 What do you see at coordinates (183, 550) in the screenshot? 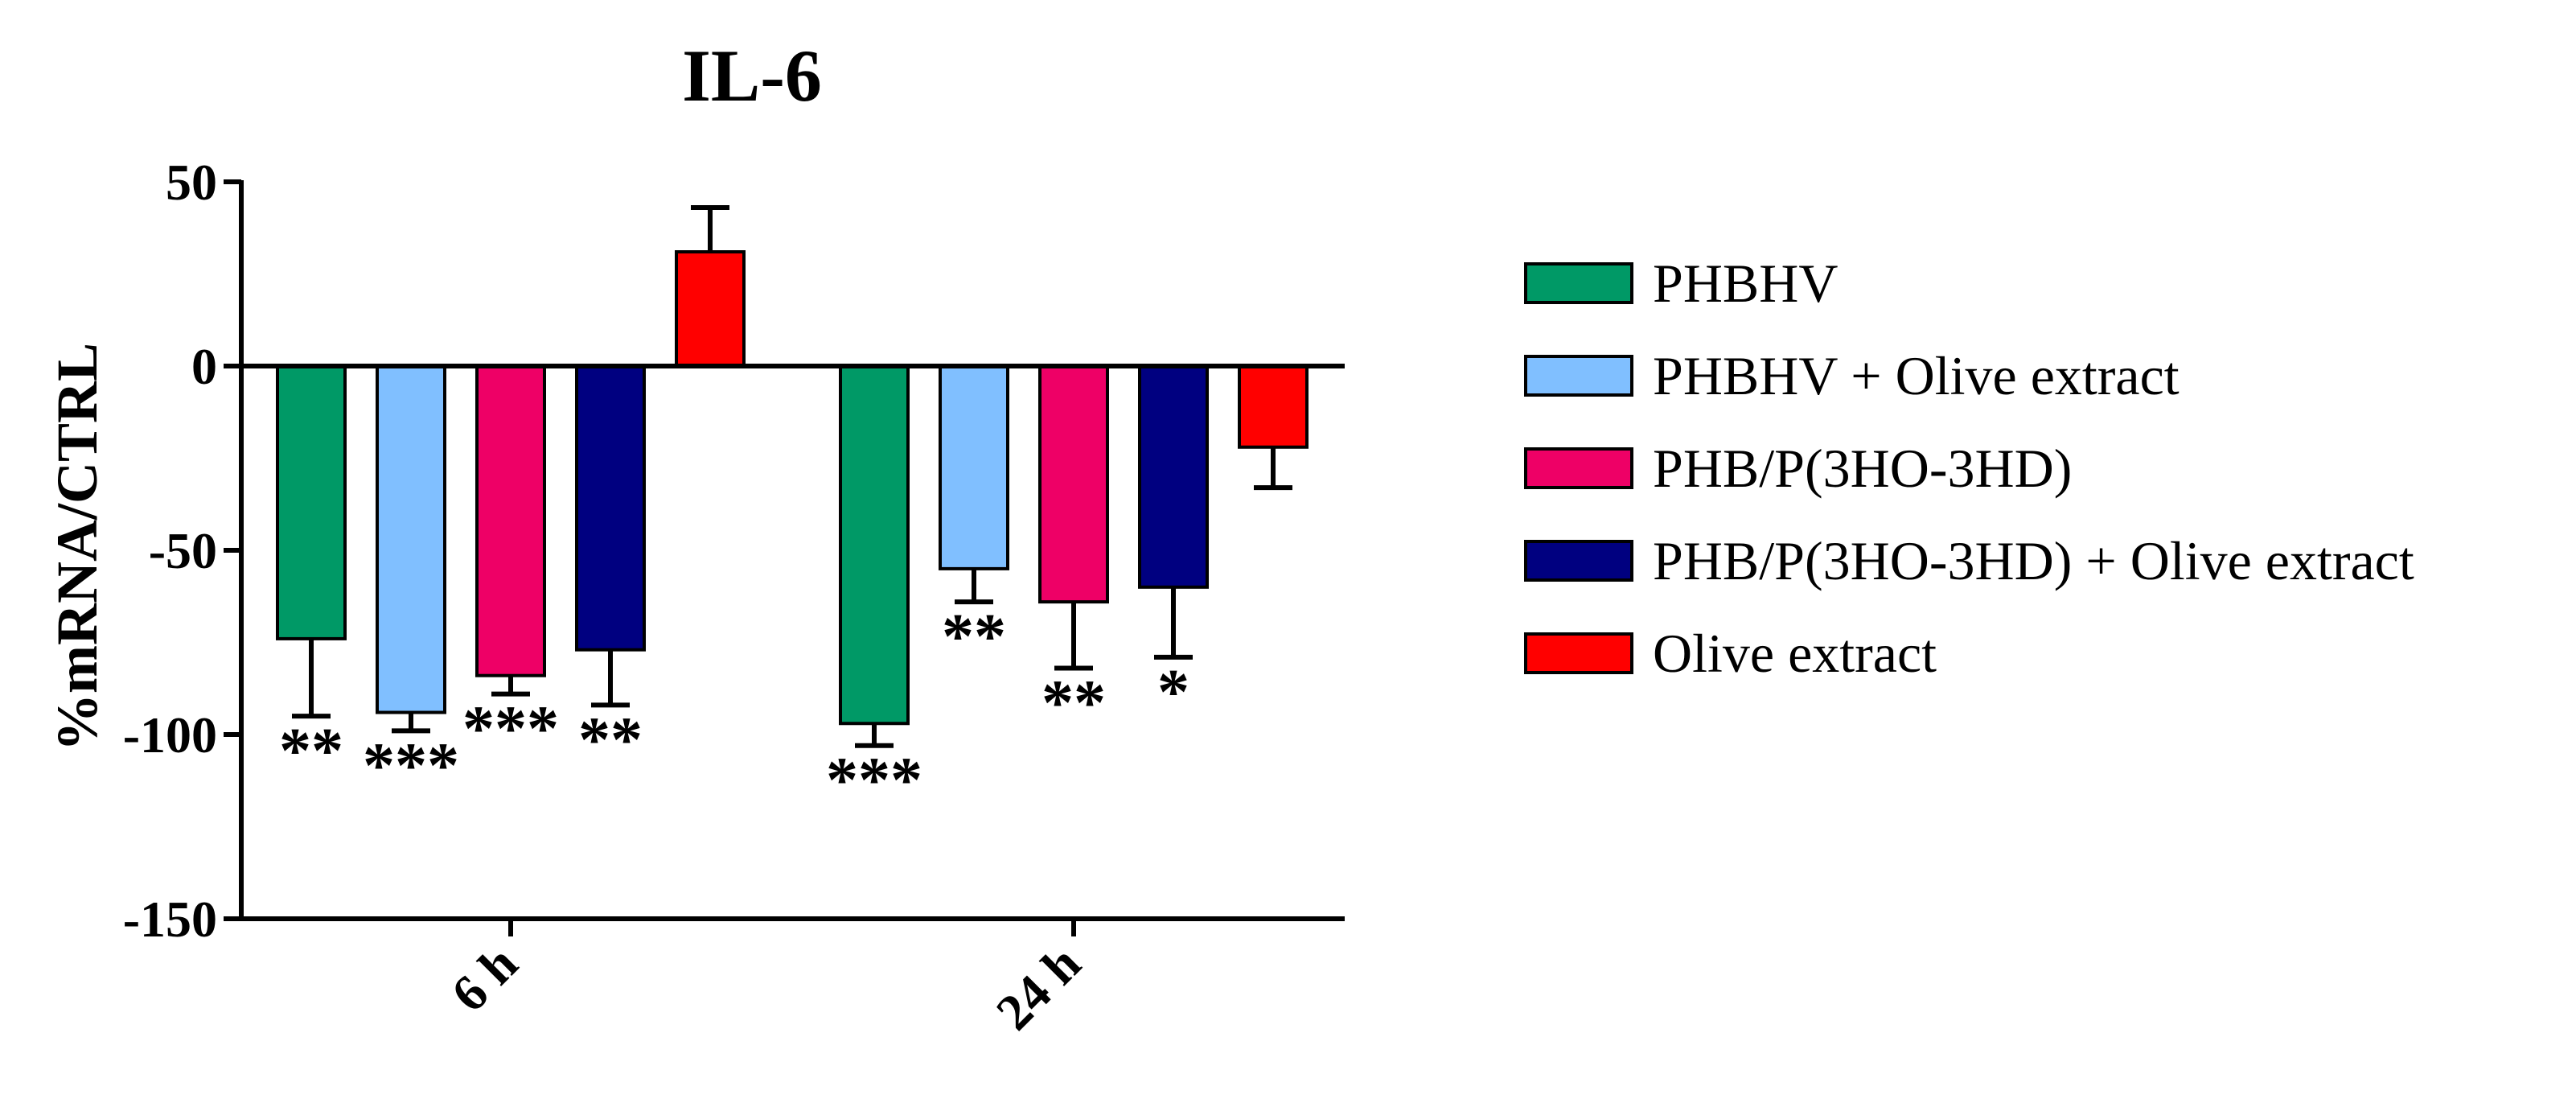
I see `y-tick-label: -50` at bounding box center [183, 550].